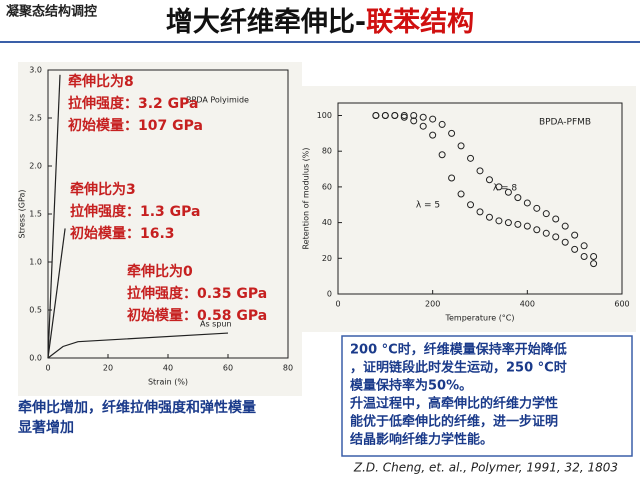 Image resolution: width=640 pixels, height=484 pixels. Describe the element at coordinates (35, 310) in the screenshot. I see `y-tick-label: 0.5` at that location.